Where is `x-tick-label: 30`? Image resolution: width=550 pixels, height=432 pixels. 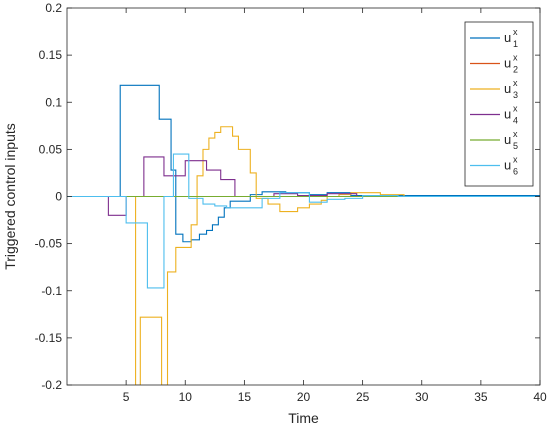 x-tick-label: 30 is located at coordinates (422, 397).